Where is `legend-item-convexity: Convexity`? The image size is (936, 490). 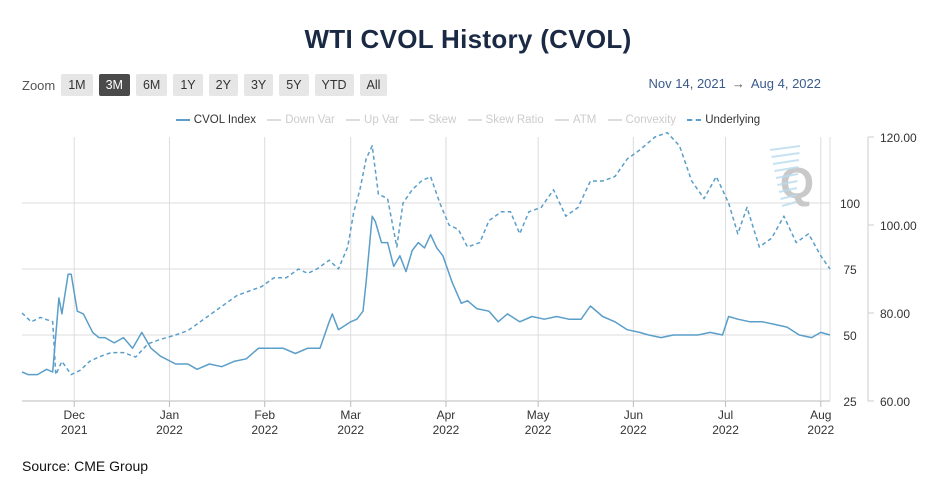
legend-item-convexity: Convexity is located at coordinates (642, 120).